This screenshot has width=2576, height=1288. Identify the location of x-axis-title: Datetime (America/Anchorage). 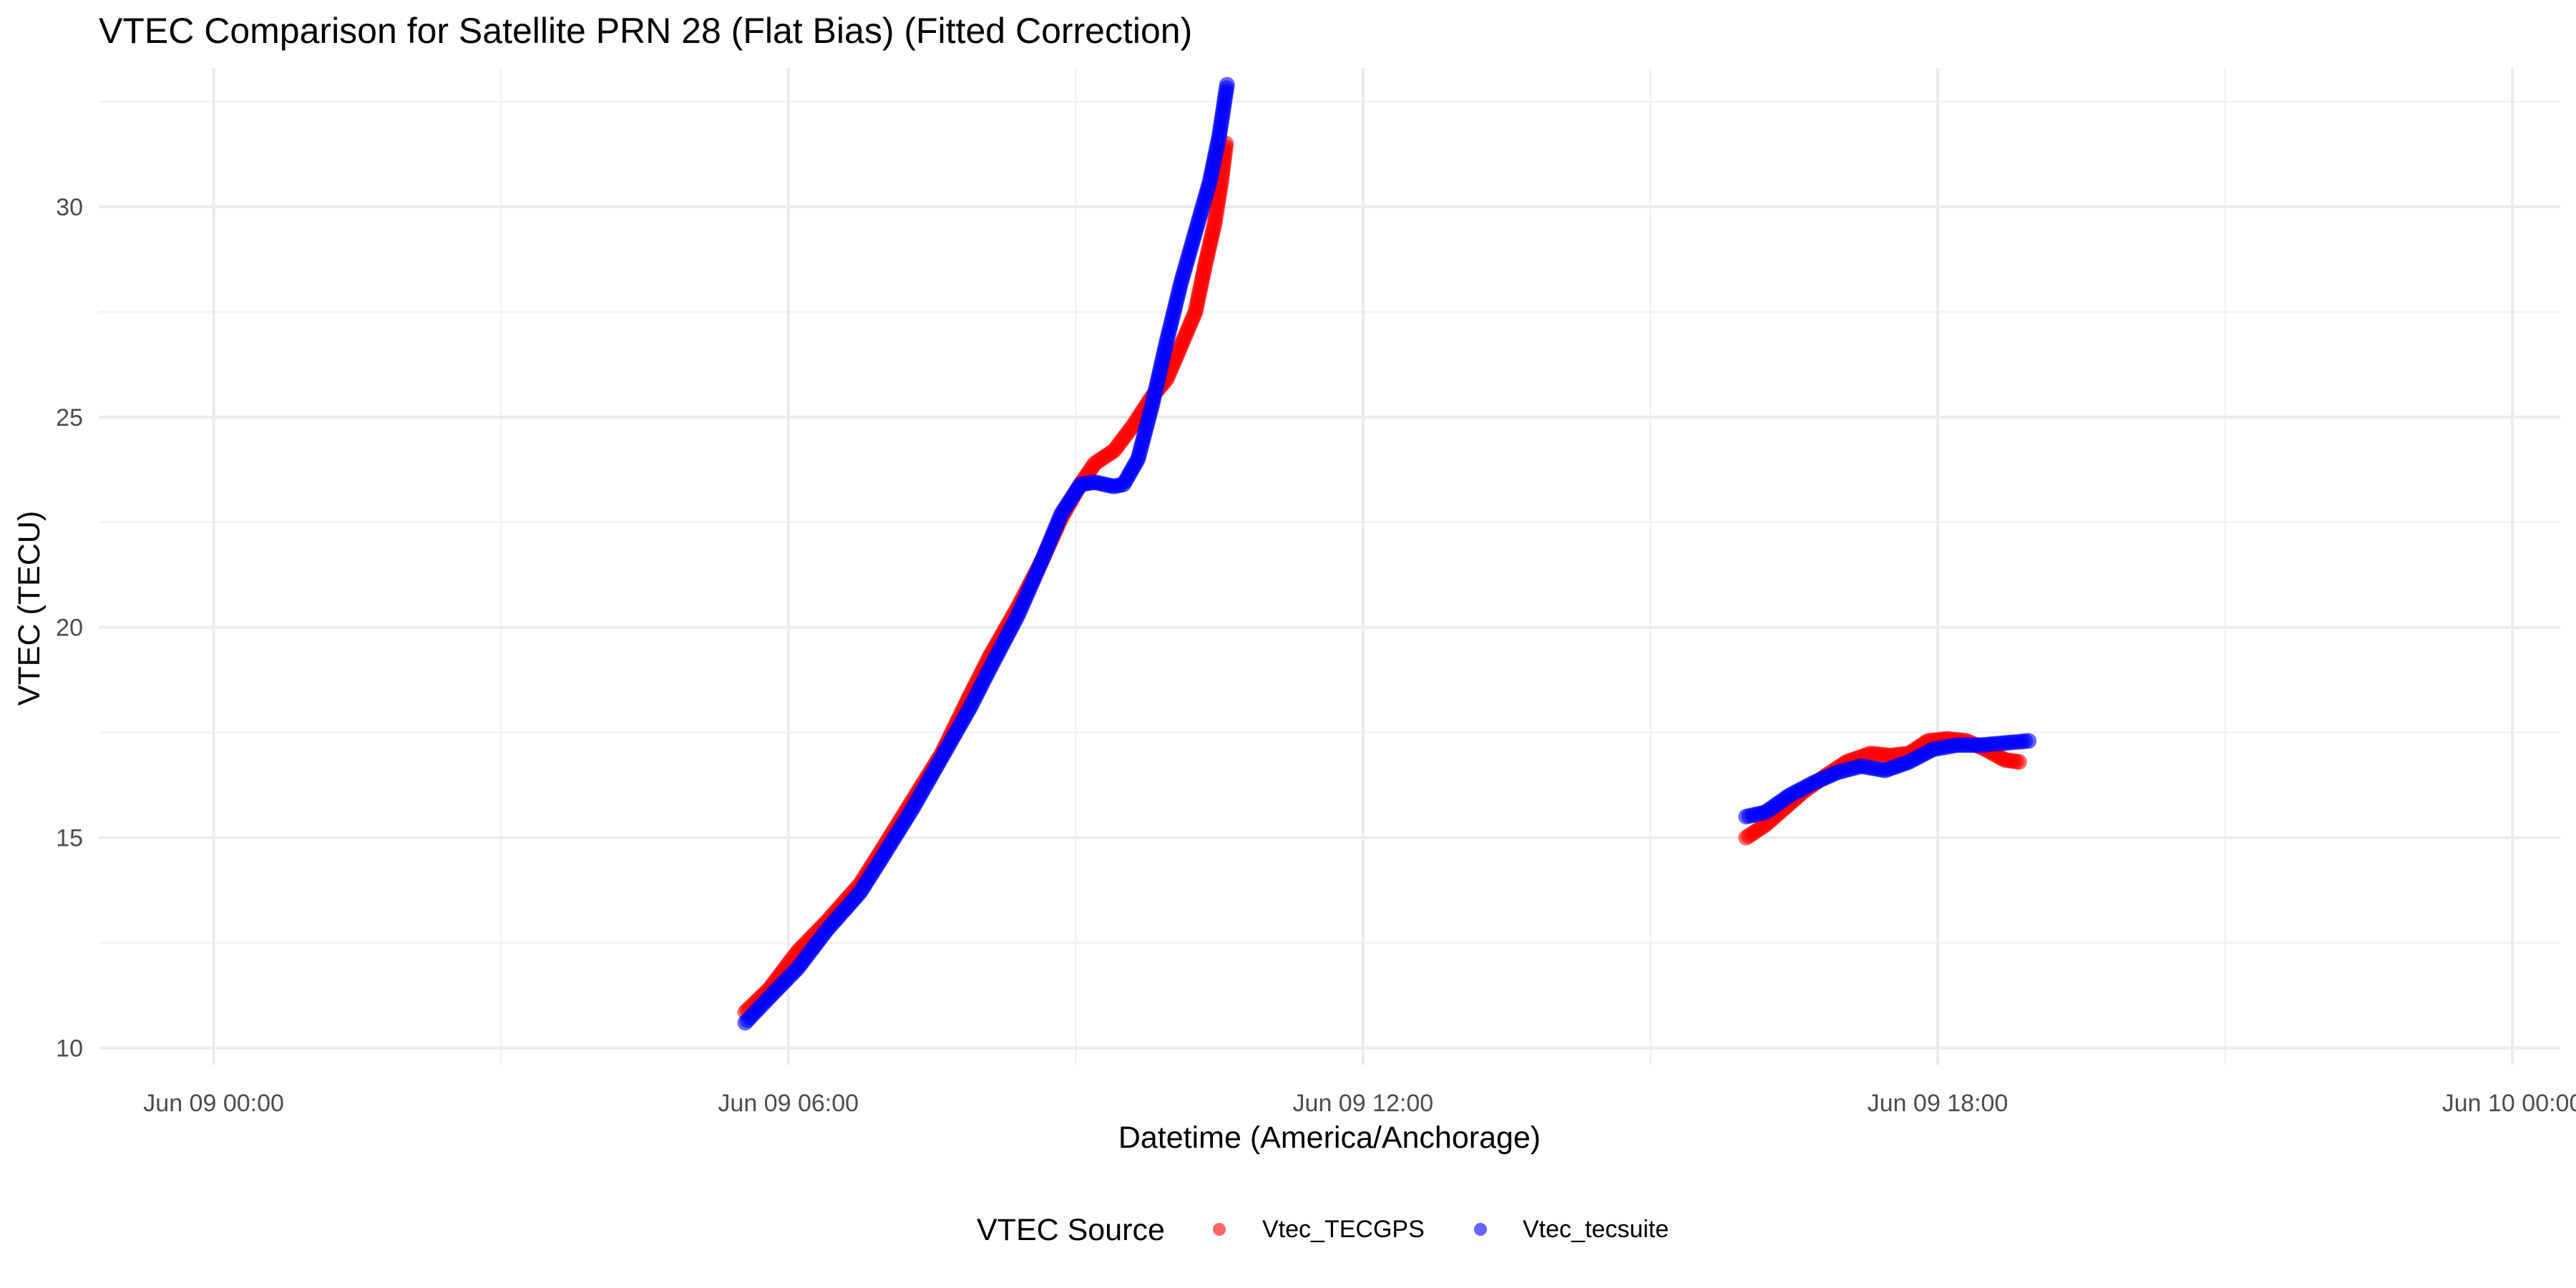
(1329, 1138).